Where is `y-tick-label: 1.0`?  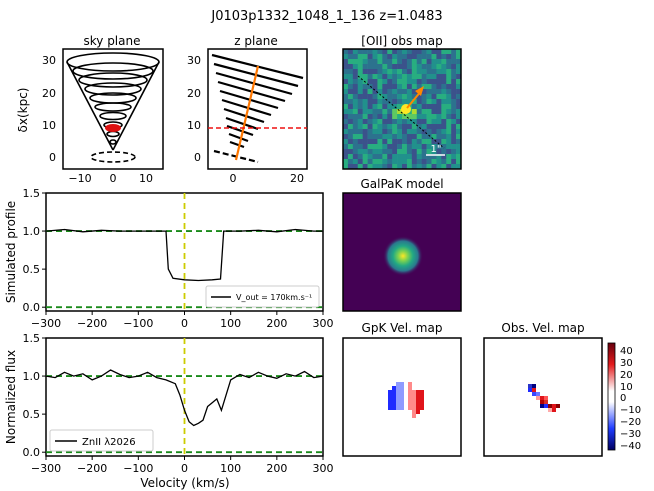
y-tick-label: 1.0 is located at coordinates (32, 231).